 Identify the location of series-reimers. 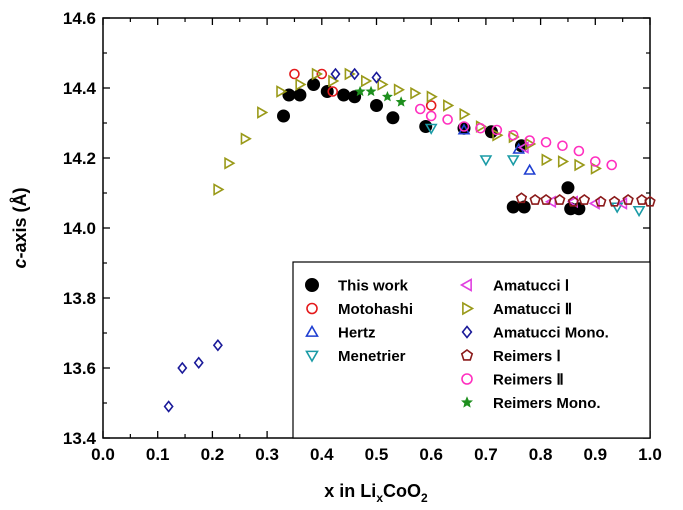
(516, 137).